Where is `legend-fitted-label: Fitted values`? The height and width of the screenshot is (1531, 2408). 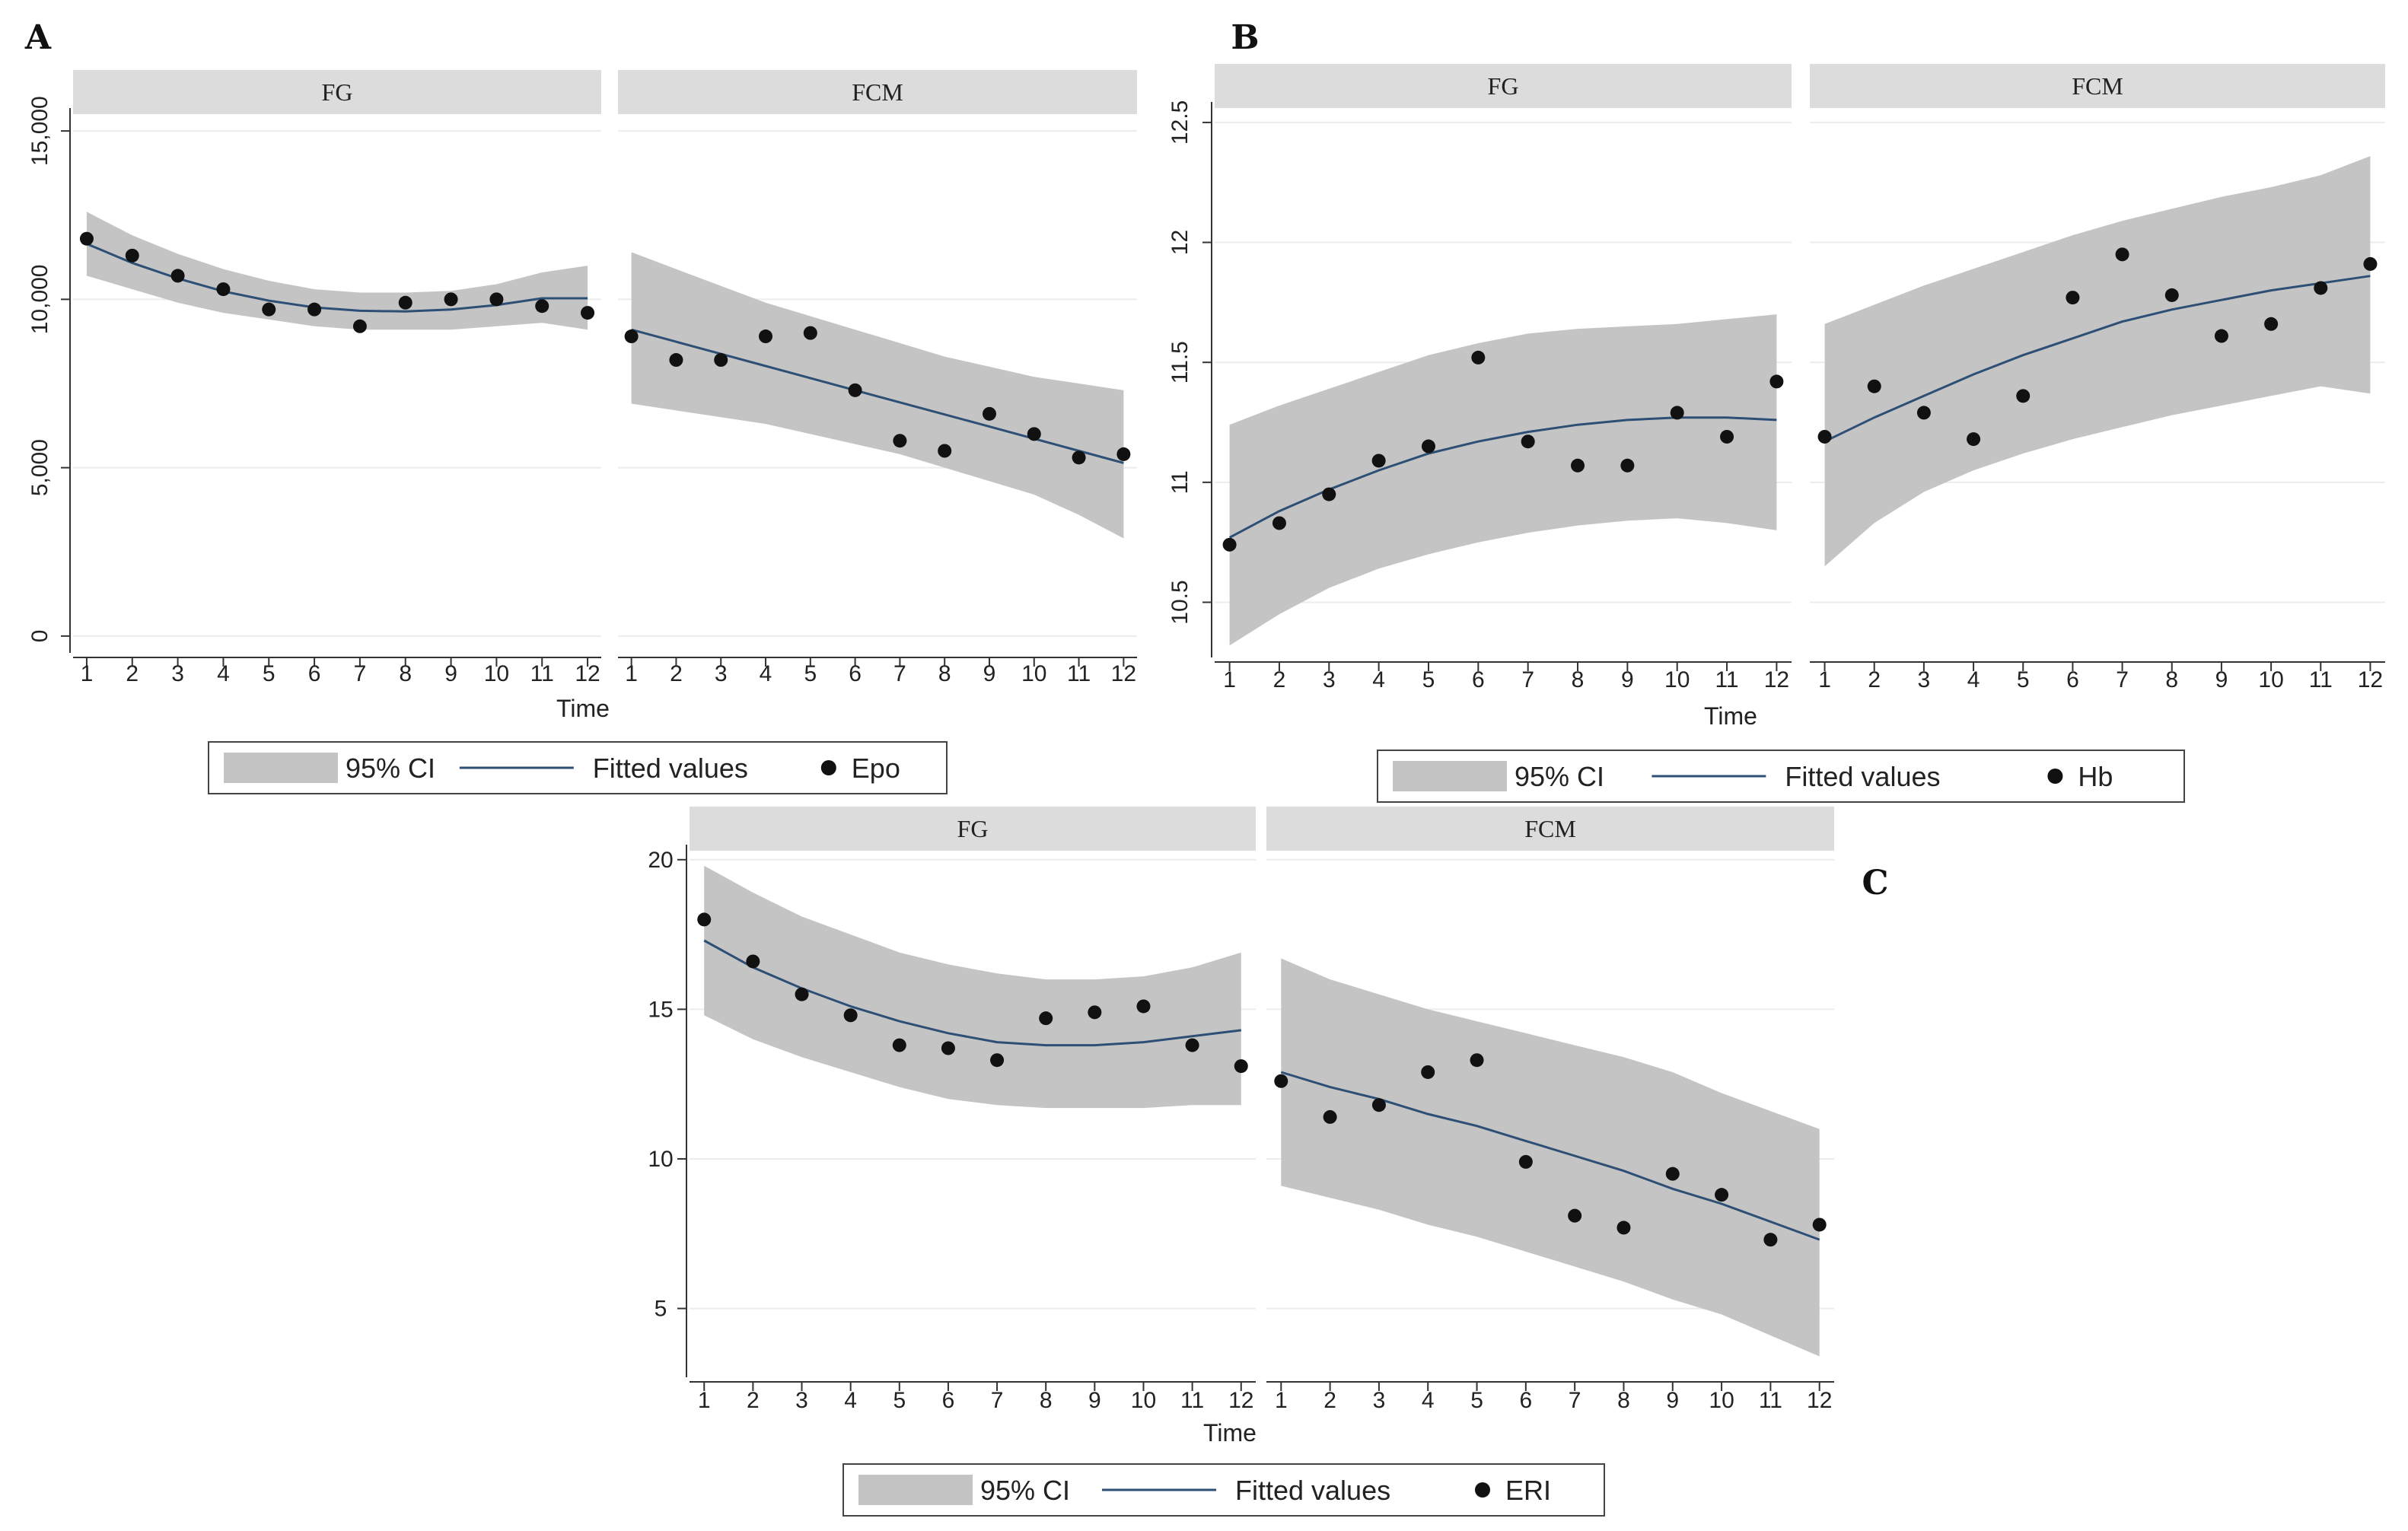
legend-fitted-label: Fitted values is located at coordinates (1312, 1490).